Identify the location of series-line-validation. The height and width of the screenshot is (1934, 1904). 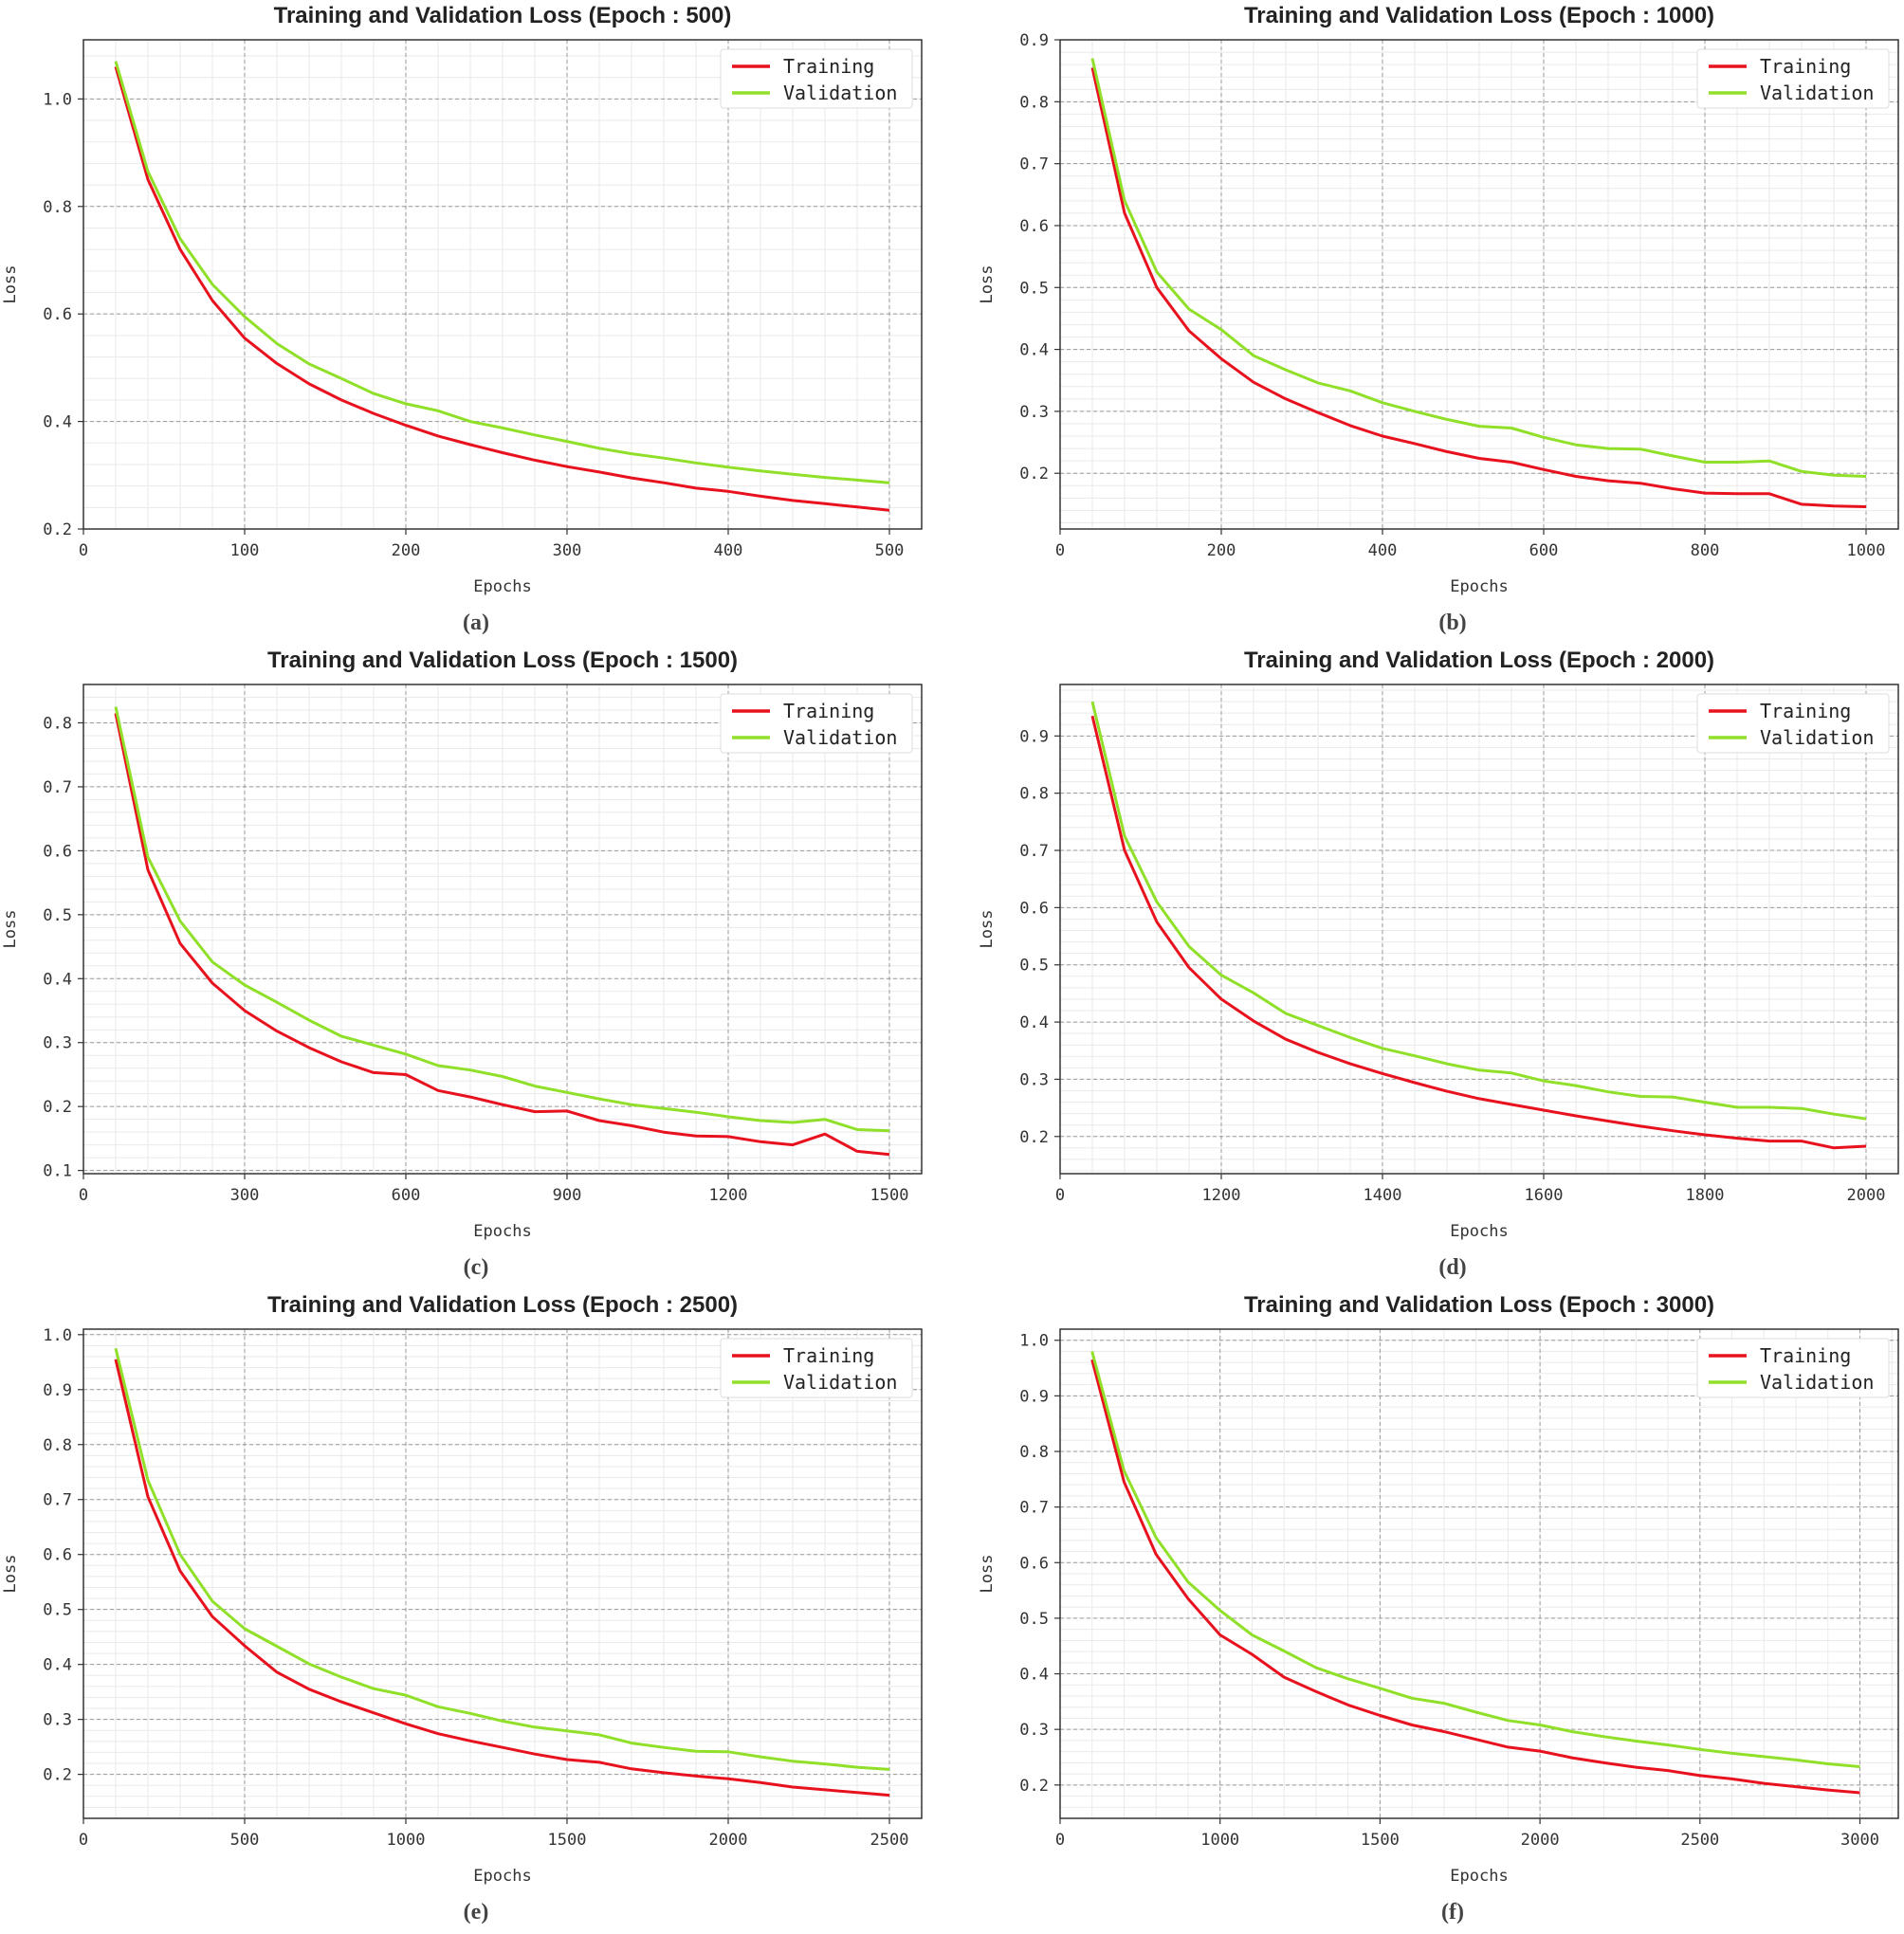
(502, 273).